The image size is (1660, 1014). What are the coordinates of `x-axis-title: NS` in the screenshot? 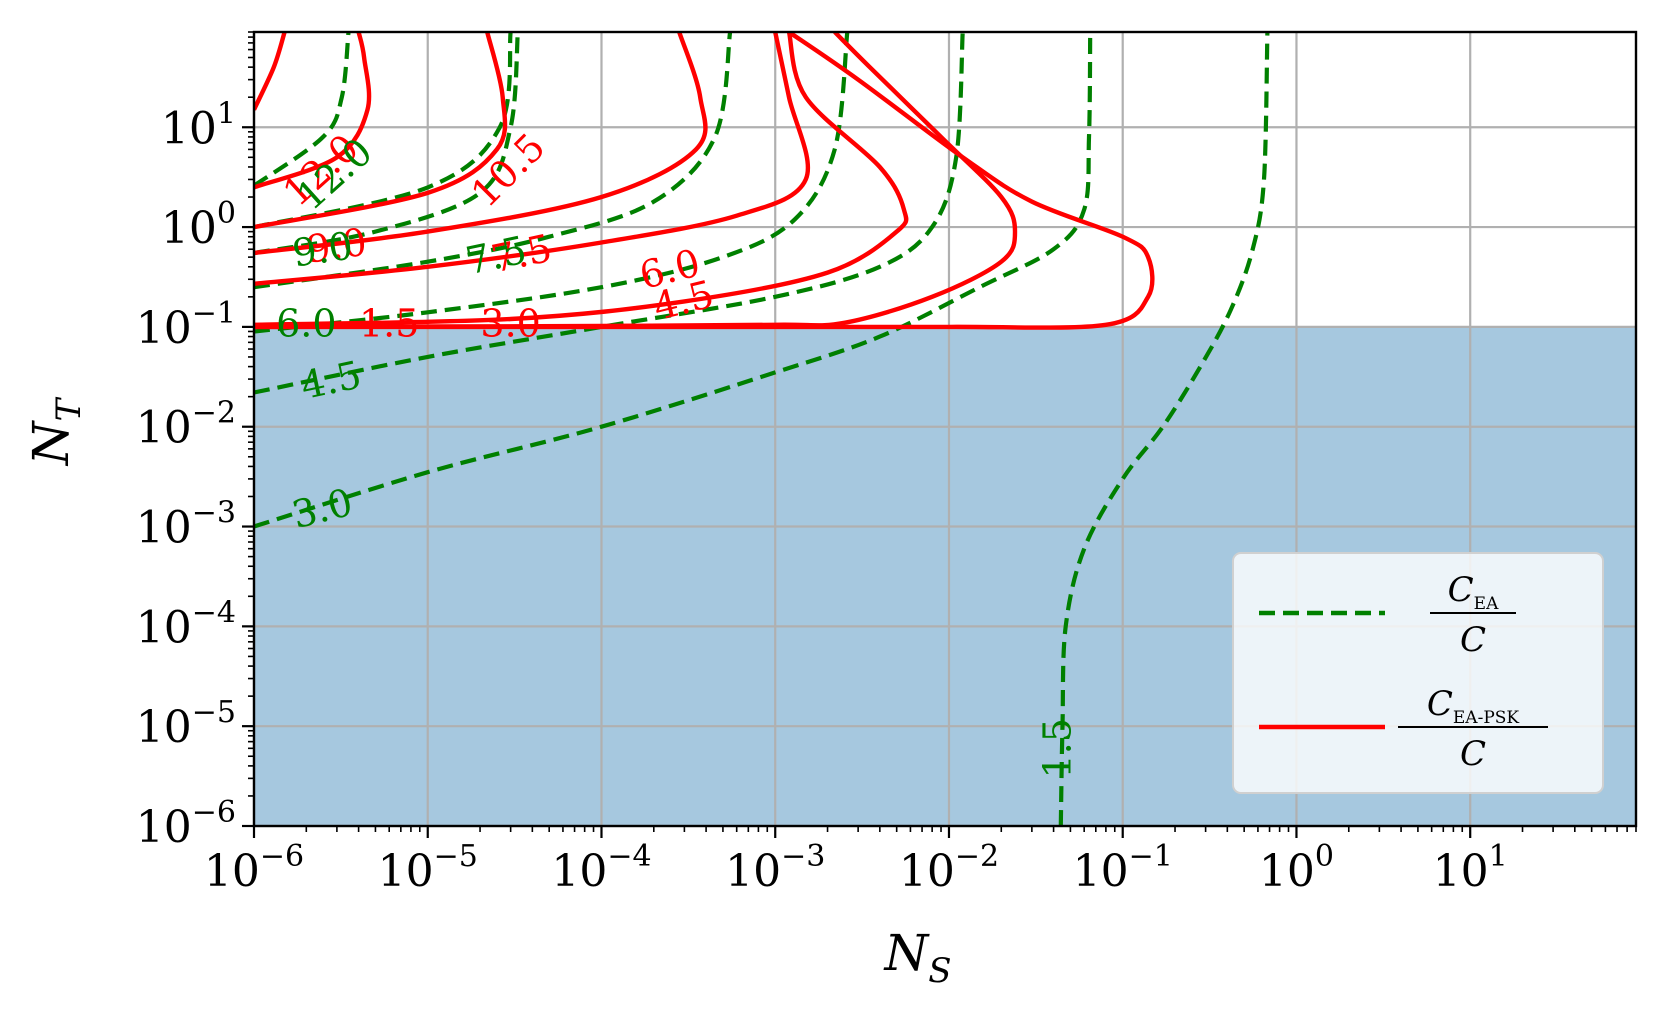 It's located at (917, 957).